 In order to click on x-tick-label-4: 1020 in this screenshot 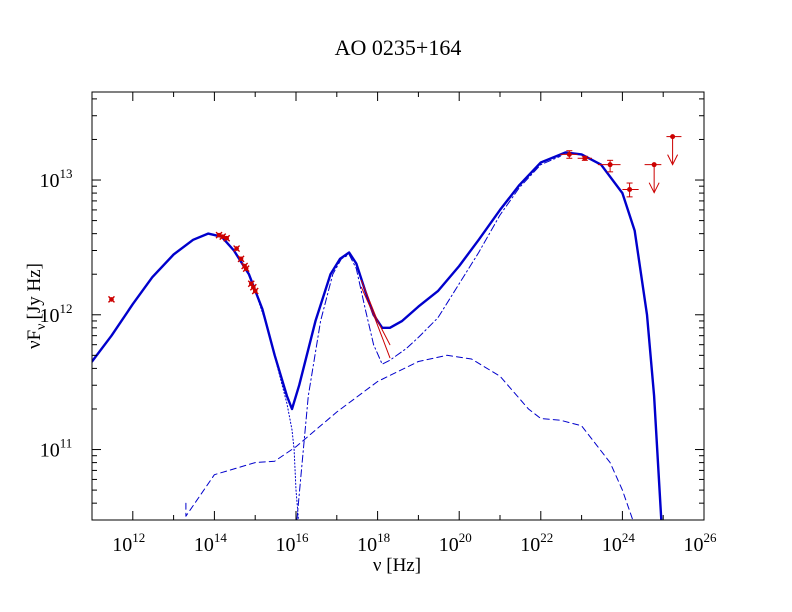, I will do `click(455, 543)`.